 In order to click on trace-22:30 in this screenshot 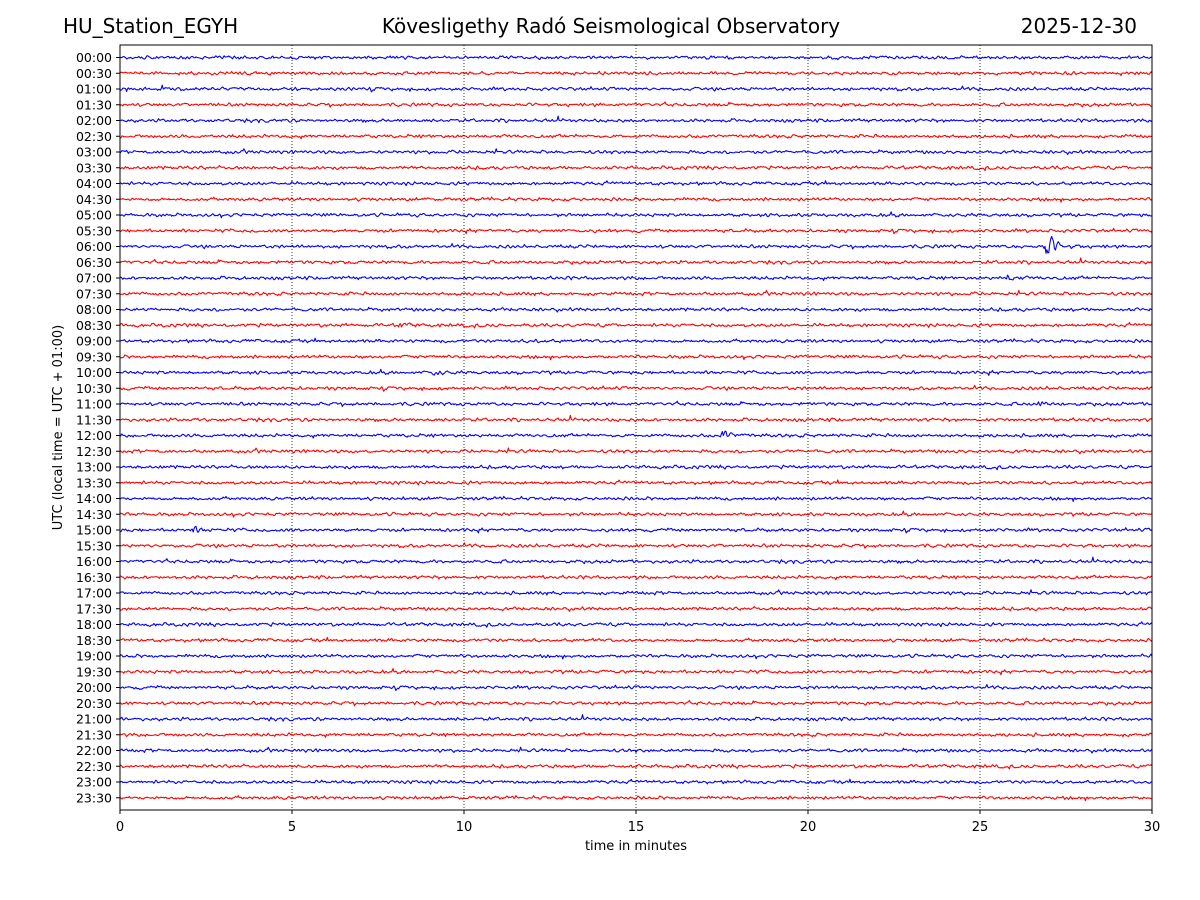, I will do `click(636, 766)`.